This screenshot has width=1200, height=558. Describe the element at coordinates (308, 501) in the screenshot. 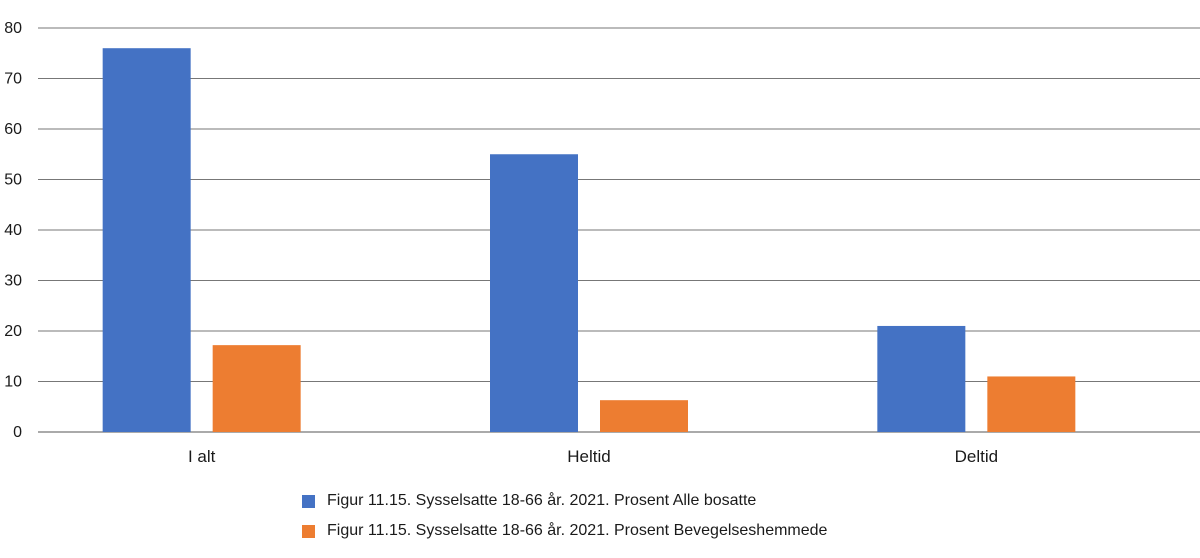

I see `legend-swatch-alle-bosatte` at that location.